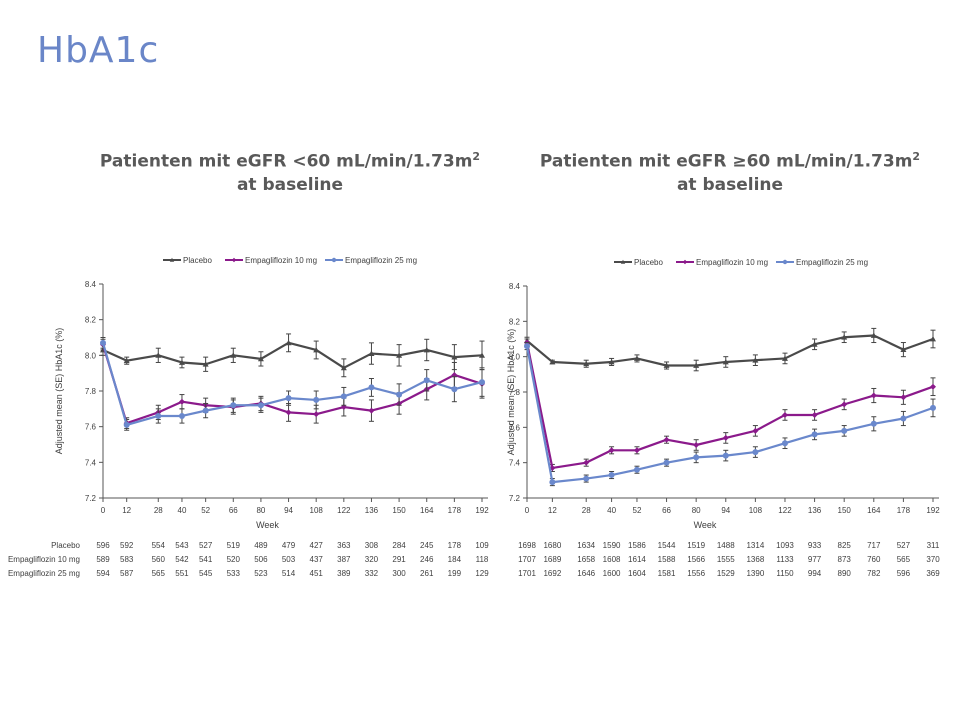 This screenshot has height=720, width=960. What do you see at coordinates (612, 545) in the screenshot?
I see `risk-count: 1590` at bounding box center [612, 545].